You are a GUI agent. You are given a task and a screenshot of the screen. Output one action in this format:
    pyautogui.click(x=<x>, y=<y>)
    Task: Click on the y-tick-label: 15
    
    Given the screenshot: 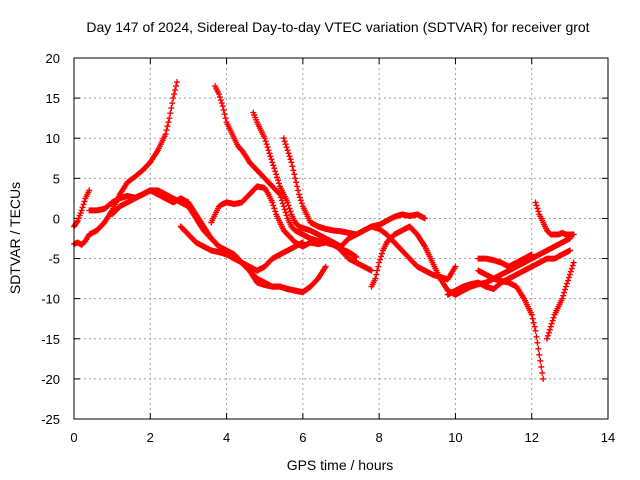 What is the action you would take?
    pyautogui.click(x=53, y=98)
    